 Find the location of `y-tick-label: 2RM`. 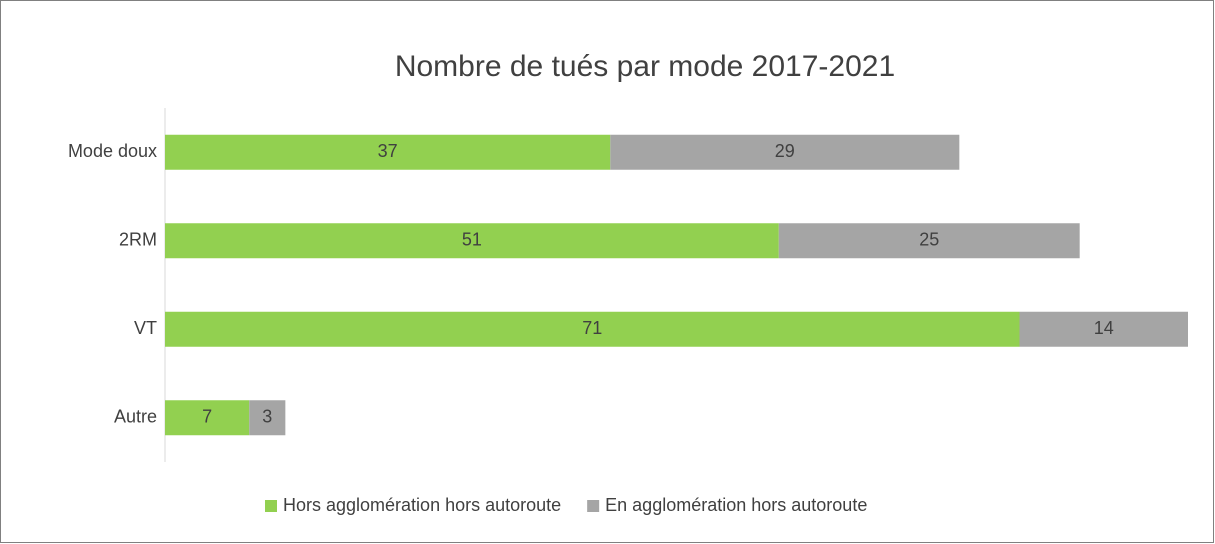

y-tick-label: 2RM is located at coordinates (138, 240).